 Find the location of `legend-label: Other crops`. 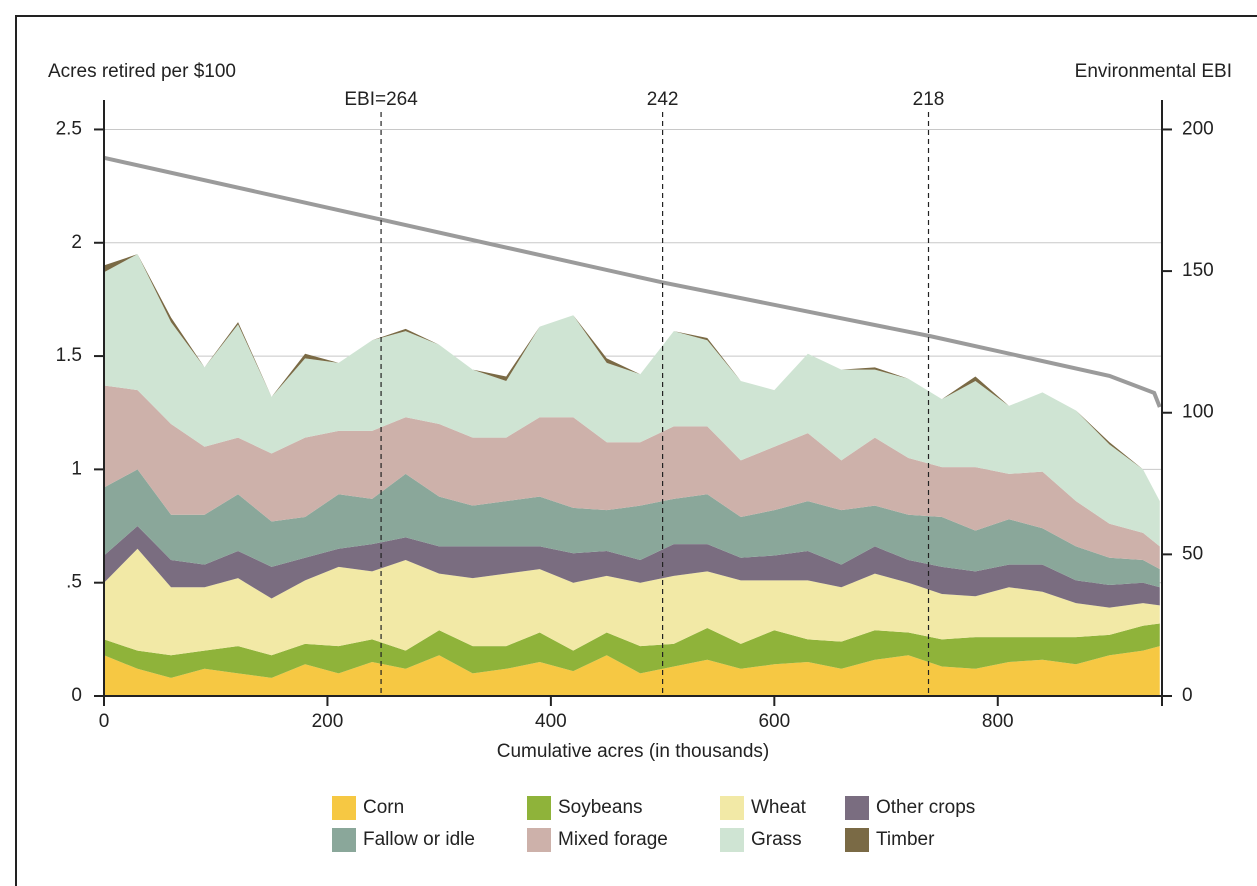

legend-label: Other crops is located at coordinates (925, 807).